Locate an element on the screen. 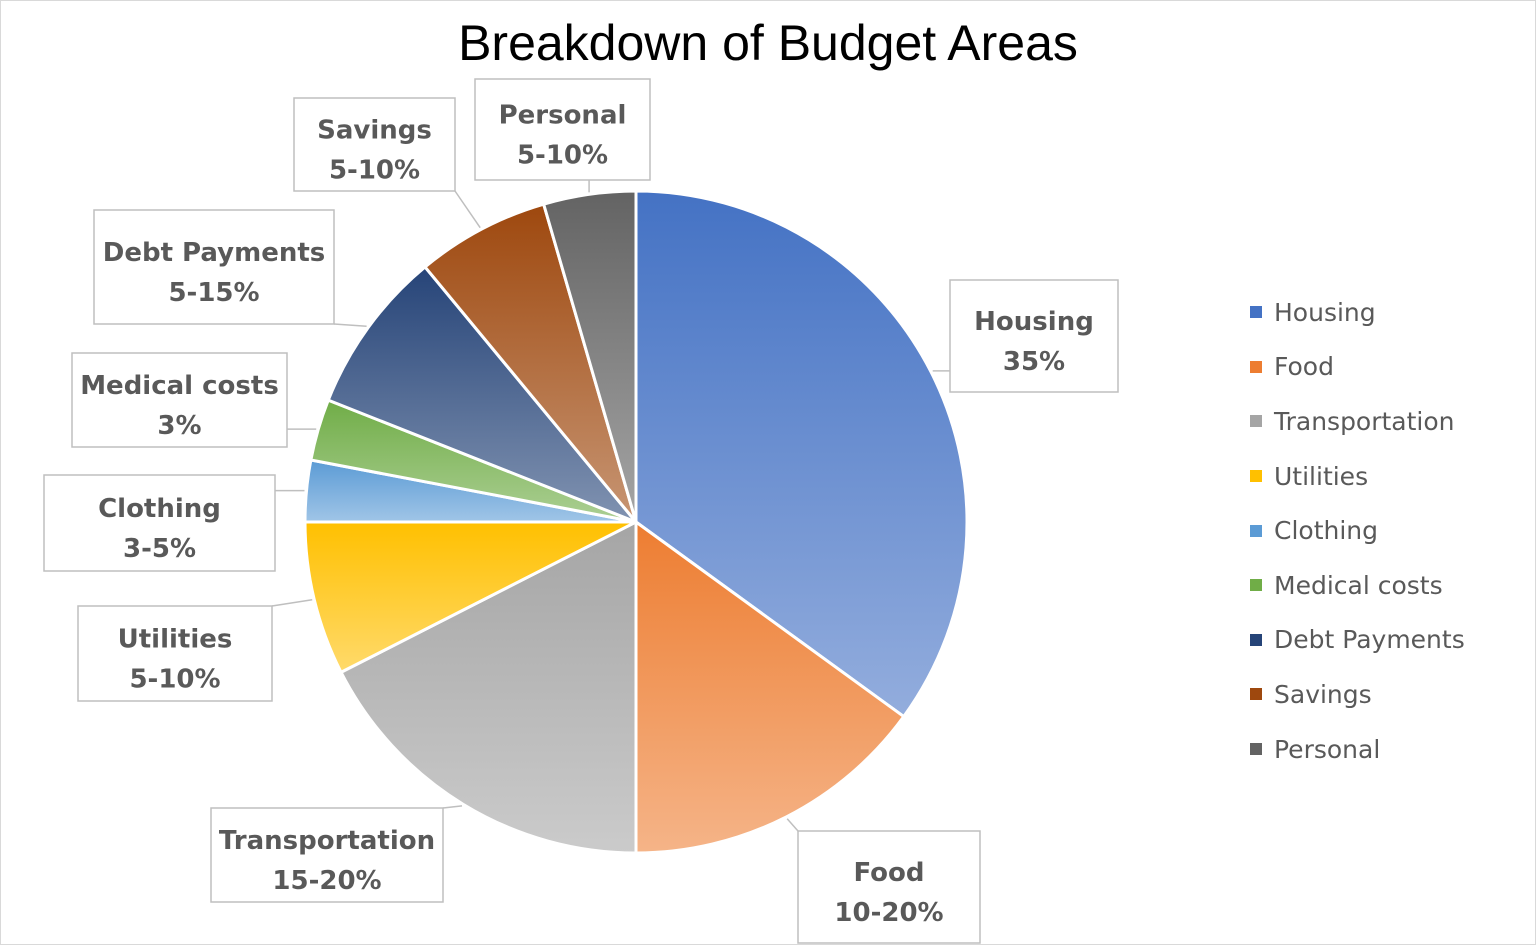  callout-box-clothing is located at coordinates (159, 523).